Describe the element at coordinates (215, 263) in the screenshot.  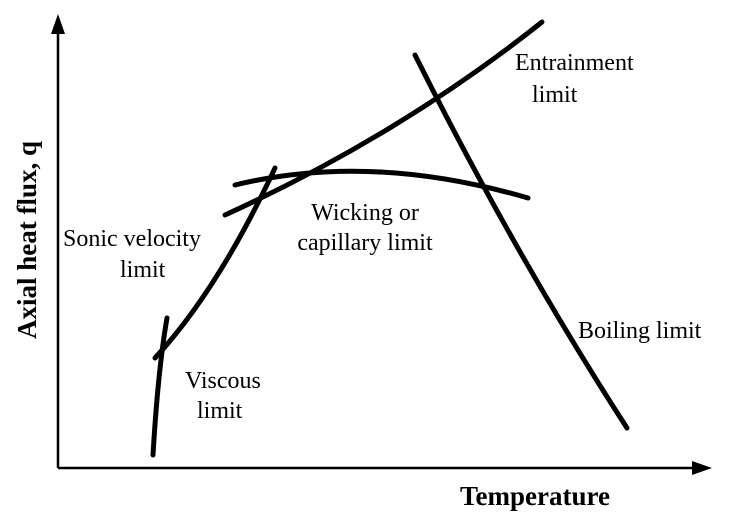
I see `sonic-curve` at that location.